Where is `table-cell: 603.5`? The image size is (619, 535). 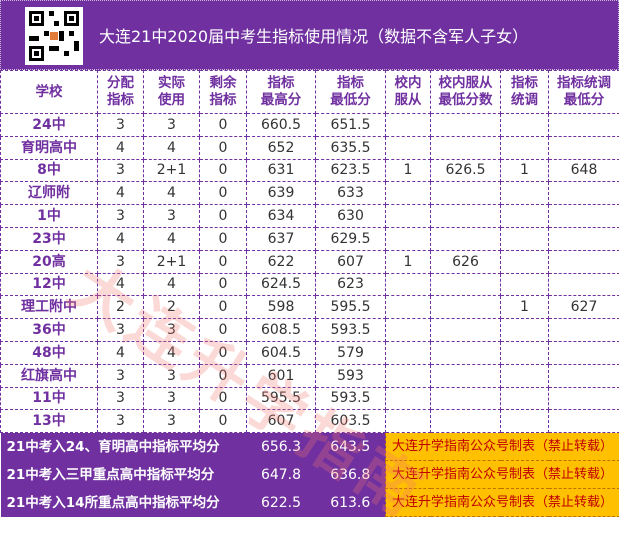 table-cell: 603.5 is located at coordinates (351, 421).